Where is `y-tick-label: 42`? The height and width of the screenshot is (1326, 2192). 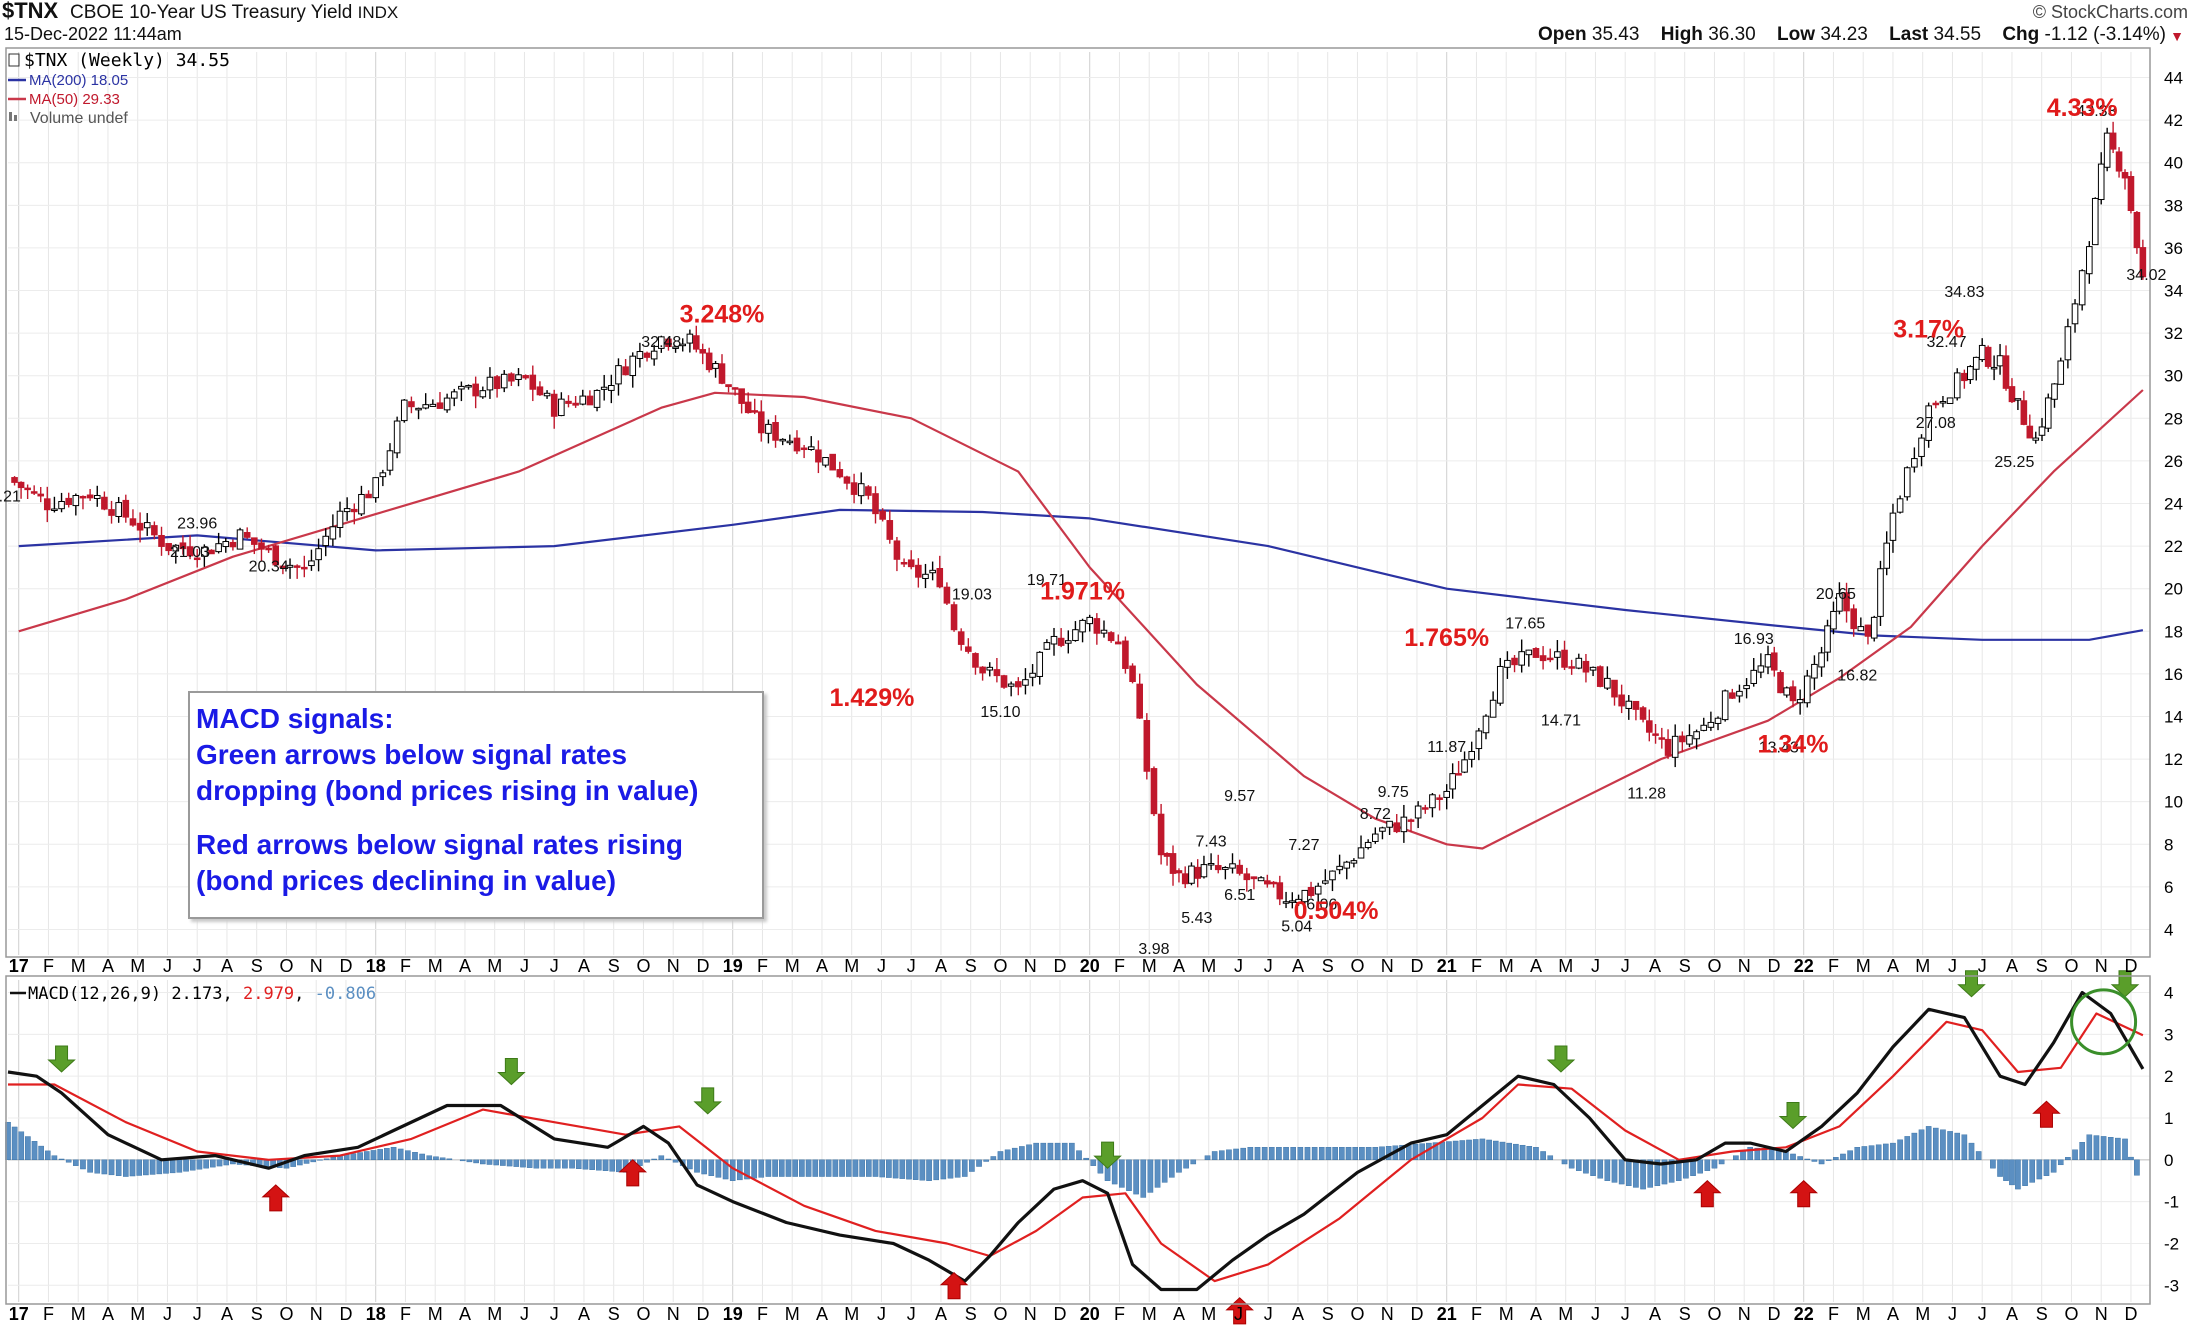 y-tick-label: 42 is located at coordinates (2173, 120).